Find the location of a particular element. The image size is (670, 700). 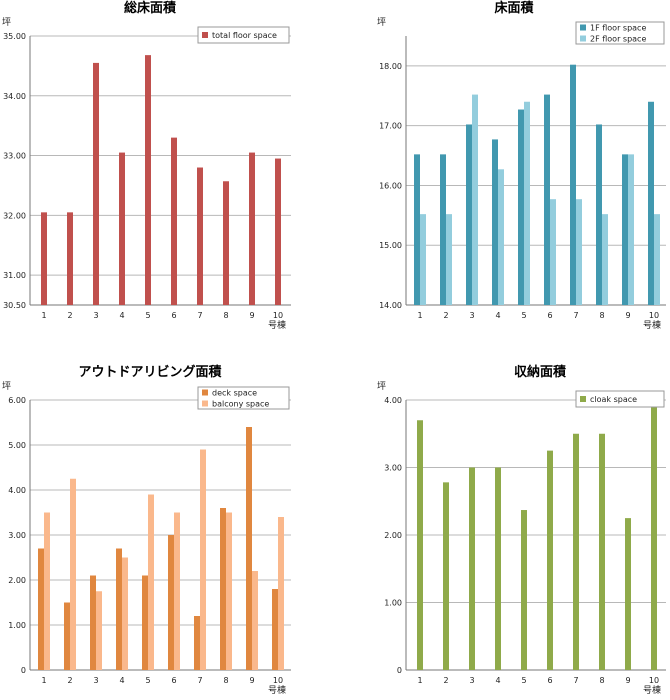

y-tick-label: 35.00 is located at coordinates (14, 36).